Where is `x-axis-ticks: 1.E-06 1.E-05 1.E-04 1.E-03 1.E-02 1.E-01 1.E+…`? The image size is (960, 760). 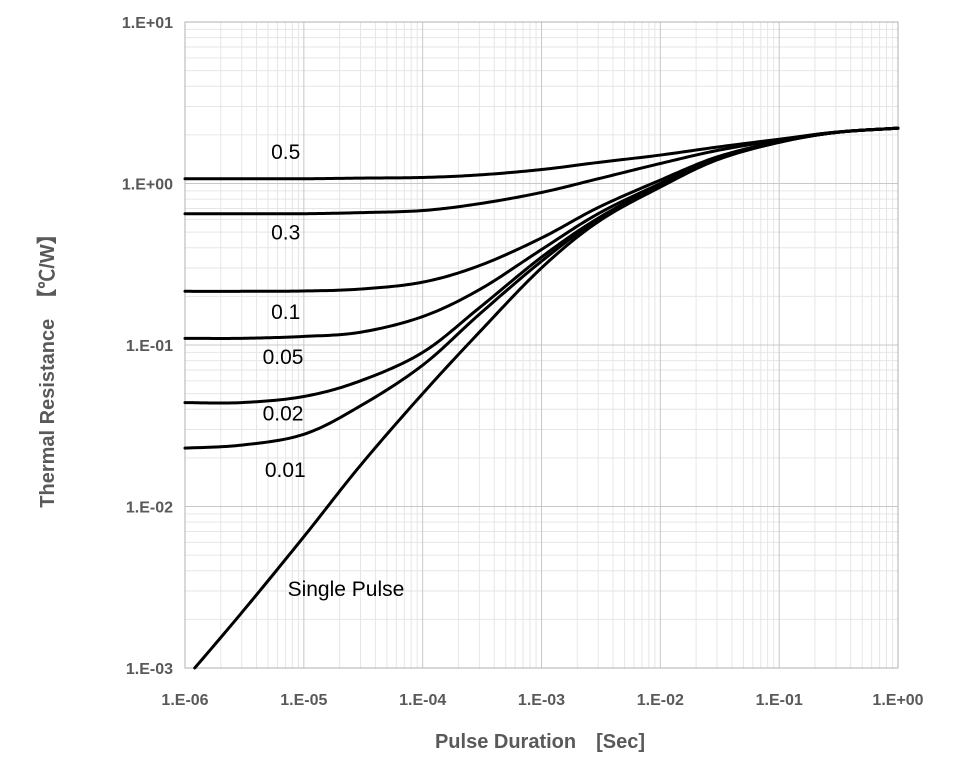 x-axis-ticks: 1.E-06 1.E-05 1.E-04 1.E-03 1.E-02 1.E-01 1.E+… is located at coordinates (542, 700).